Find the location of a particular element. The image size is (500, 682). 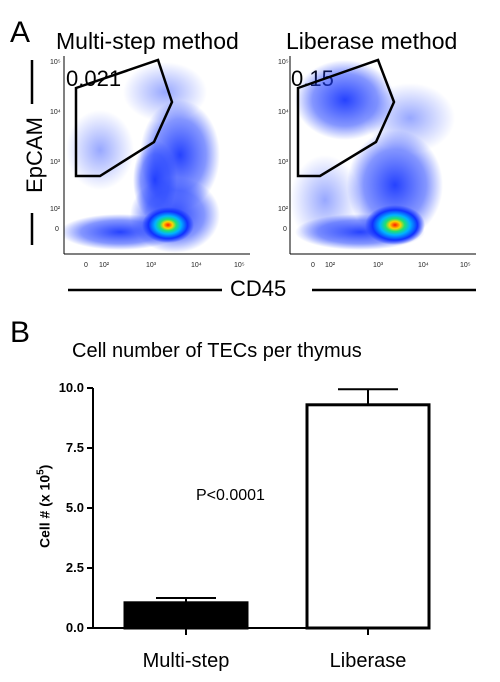

y-tick-p2-4: 0 is located at coordinates (285, 229).